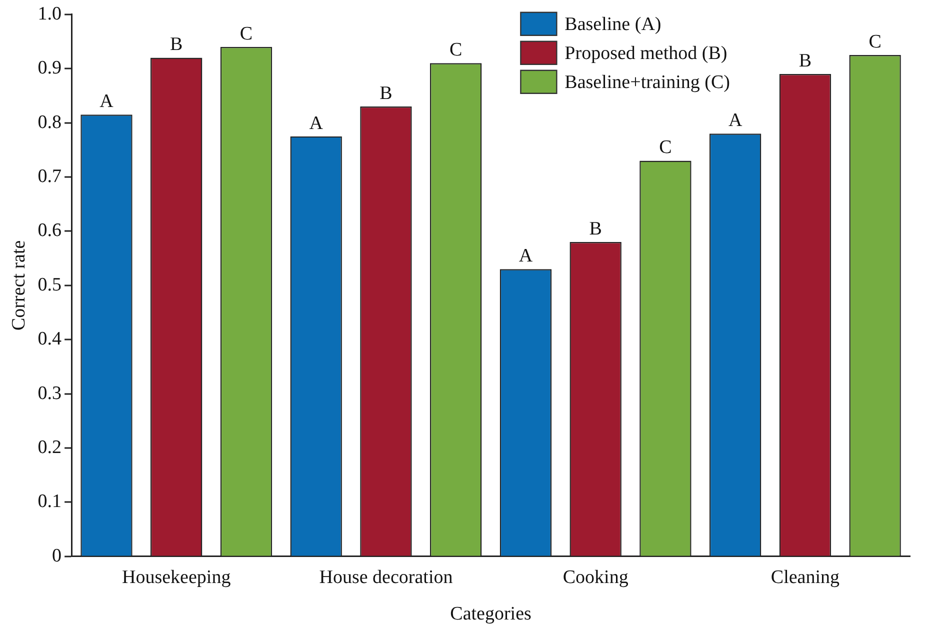  I want to click on y-tick-label: 0.5, so click(50, 285).